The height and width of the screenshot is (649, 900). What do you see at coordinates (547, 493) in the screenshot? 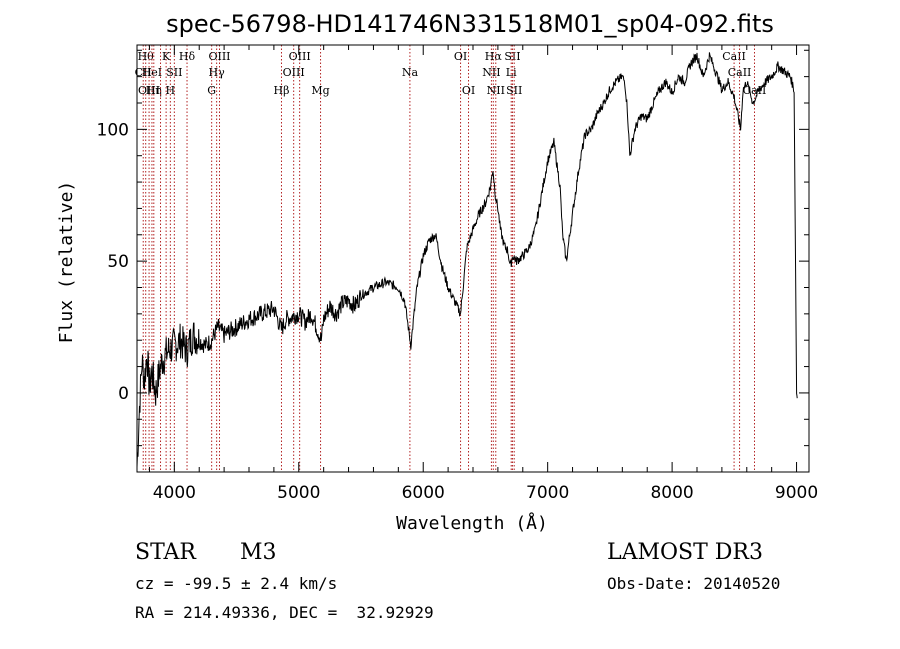
I see `x-tick-label: 7000` at bounding box center [547, 493].